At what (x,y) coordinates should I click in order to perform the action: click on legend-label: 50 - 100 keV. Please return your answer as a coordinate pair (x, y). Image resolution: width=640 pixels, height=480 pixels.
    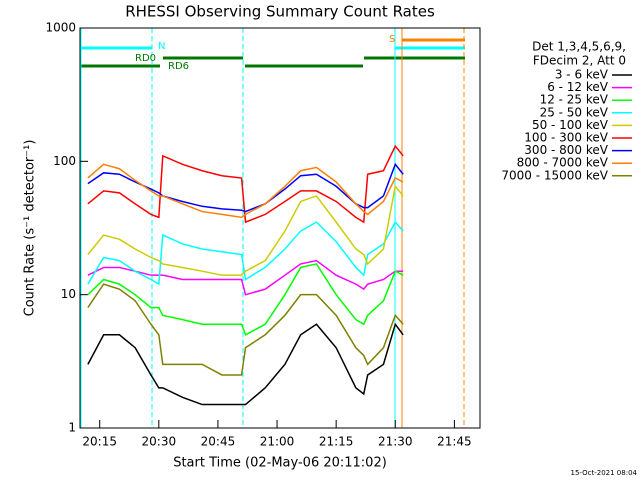
    Looking at the image, I should click on (570, 125).